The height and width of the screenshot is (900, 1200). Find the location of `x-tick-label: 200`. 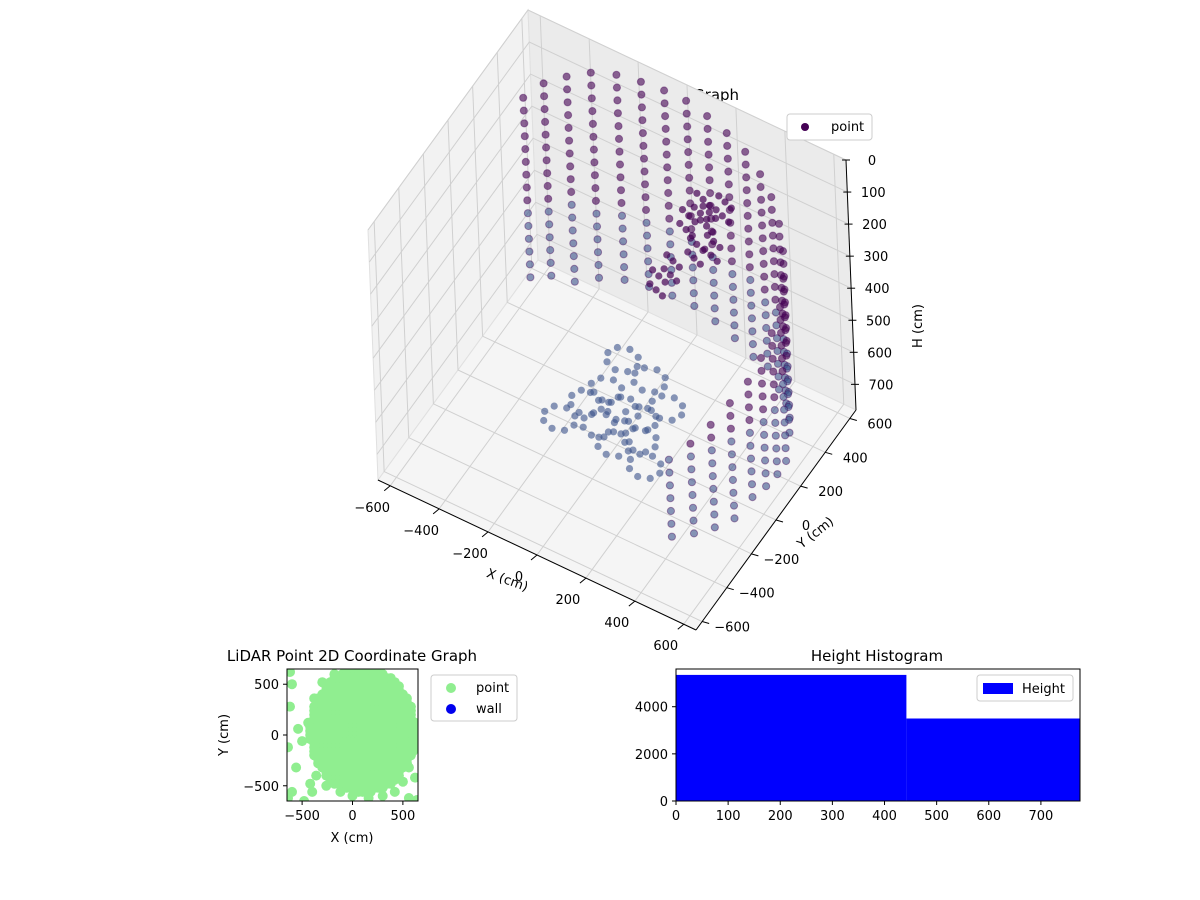

x-tick-label: 200 is located at coordinates (780, 816).